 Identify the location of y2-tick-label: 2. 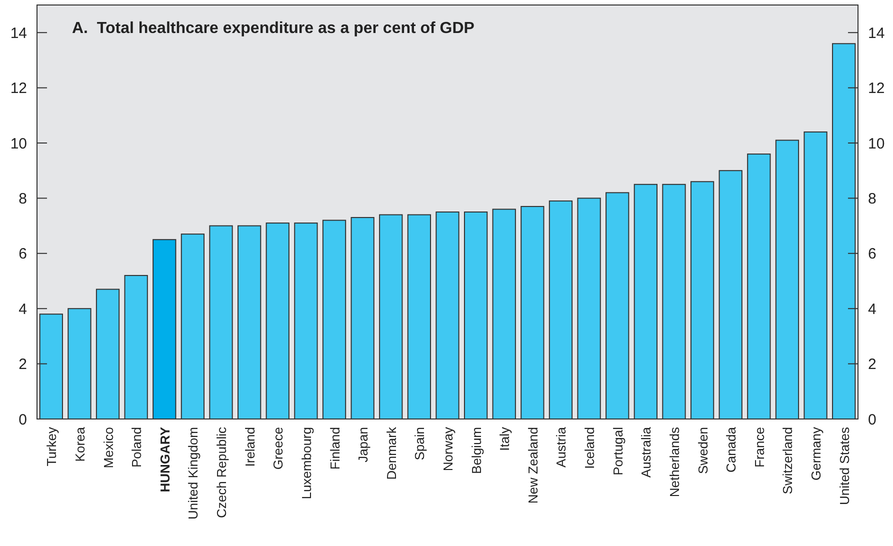
(872, 365).